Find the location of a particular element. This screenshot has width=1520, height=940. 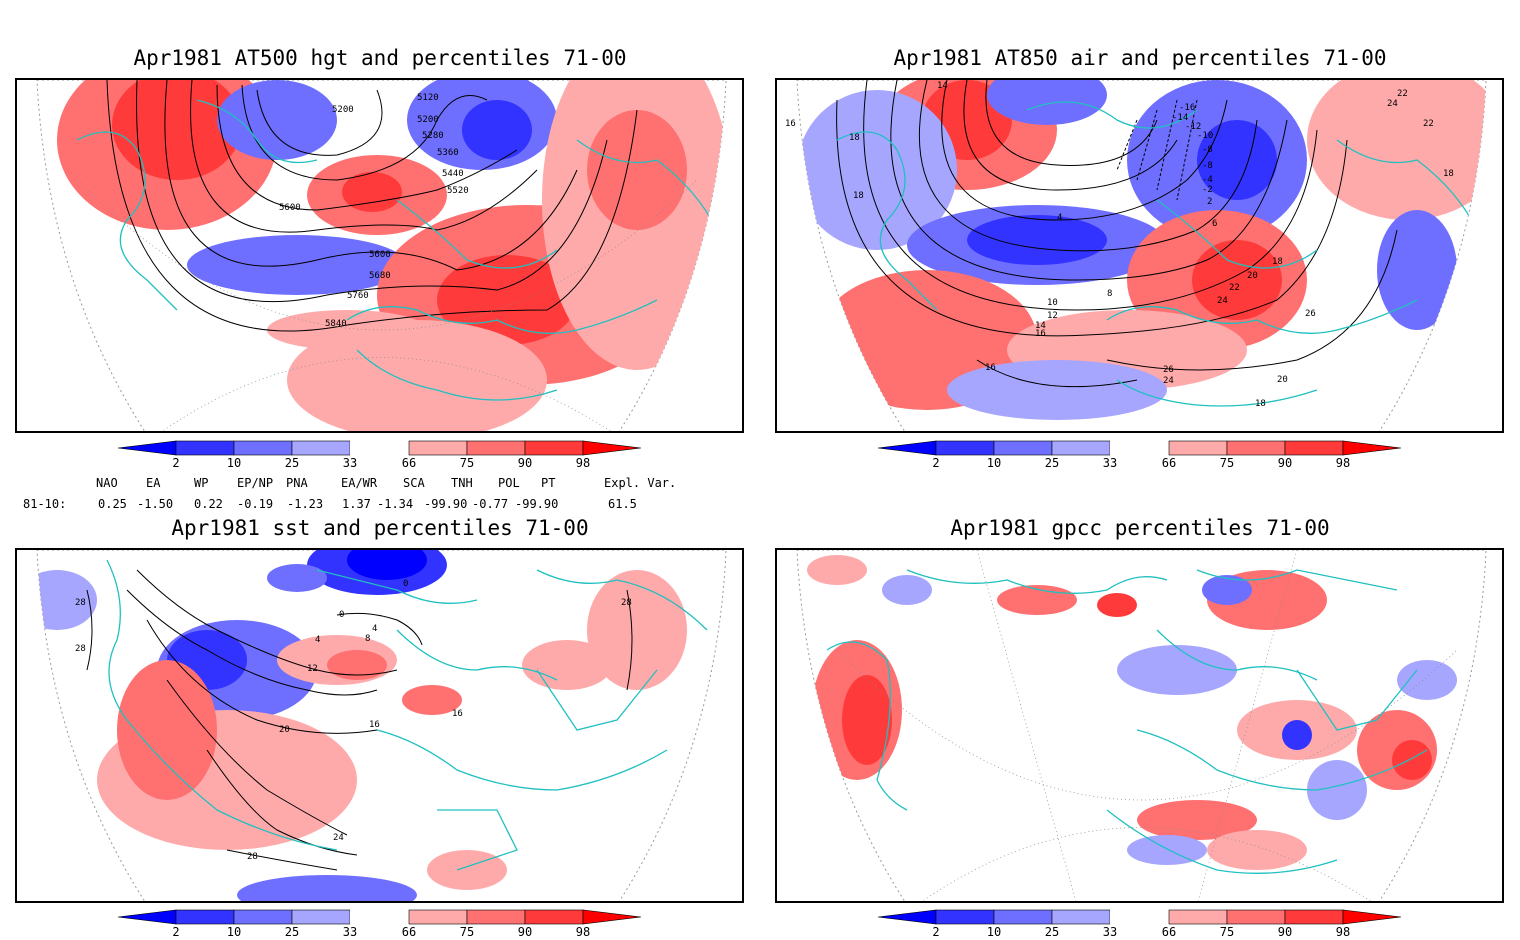

contour-label: 5360 is located at coordinates (448, 153).